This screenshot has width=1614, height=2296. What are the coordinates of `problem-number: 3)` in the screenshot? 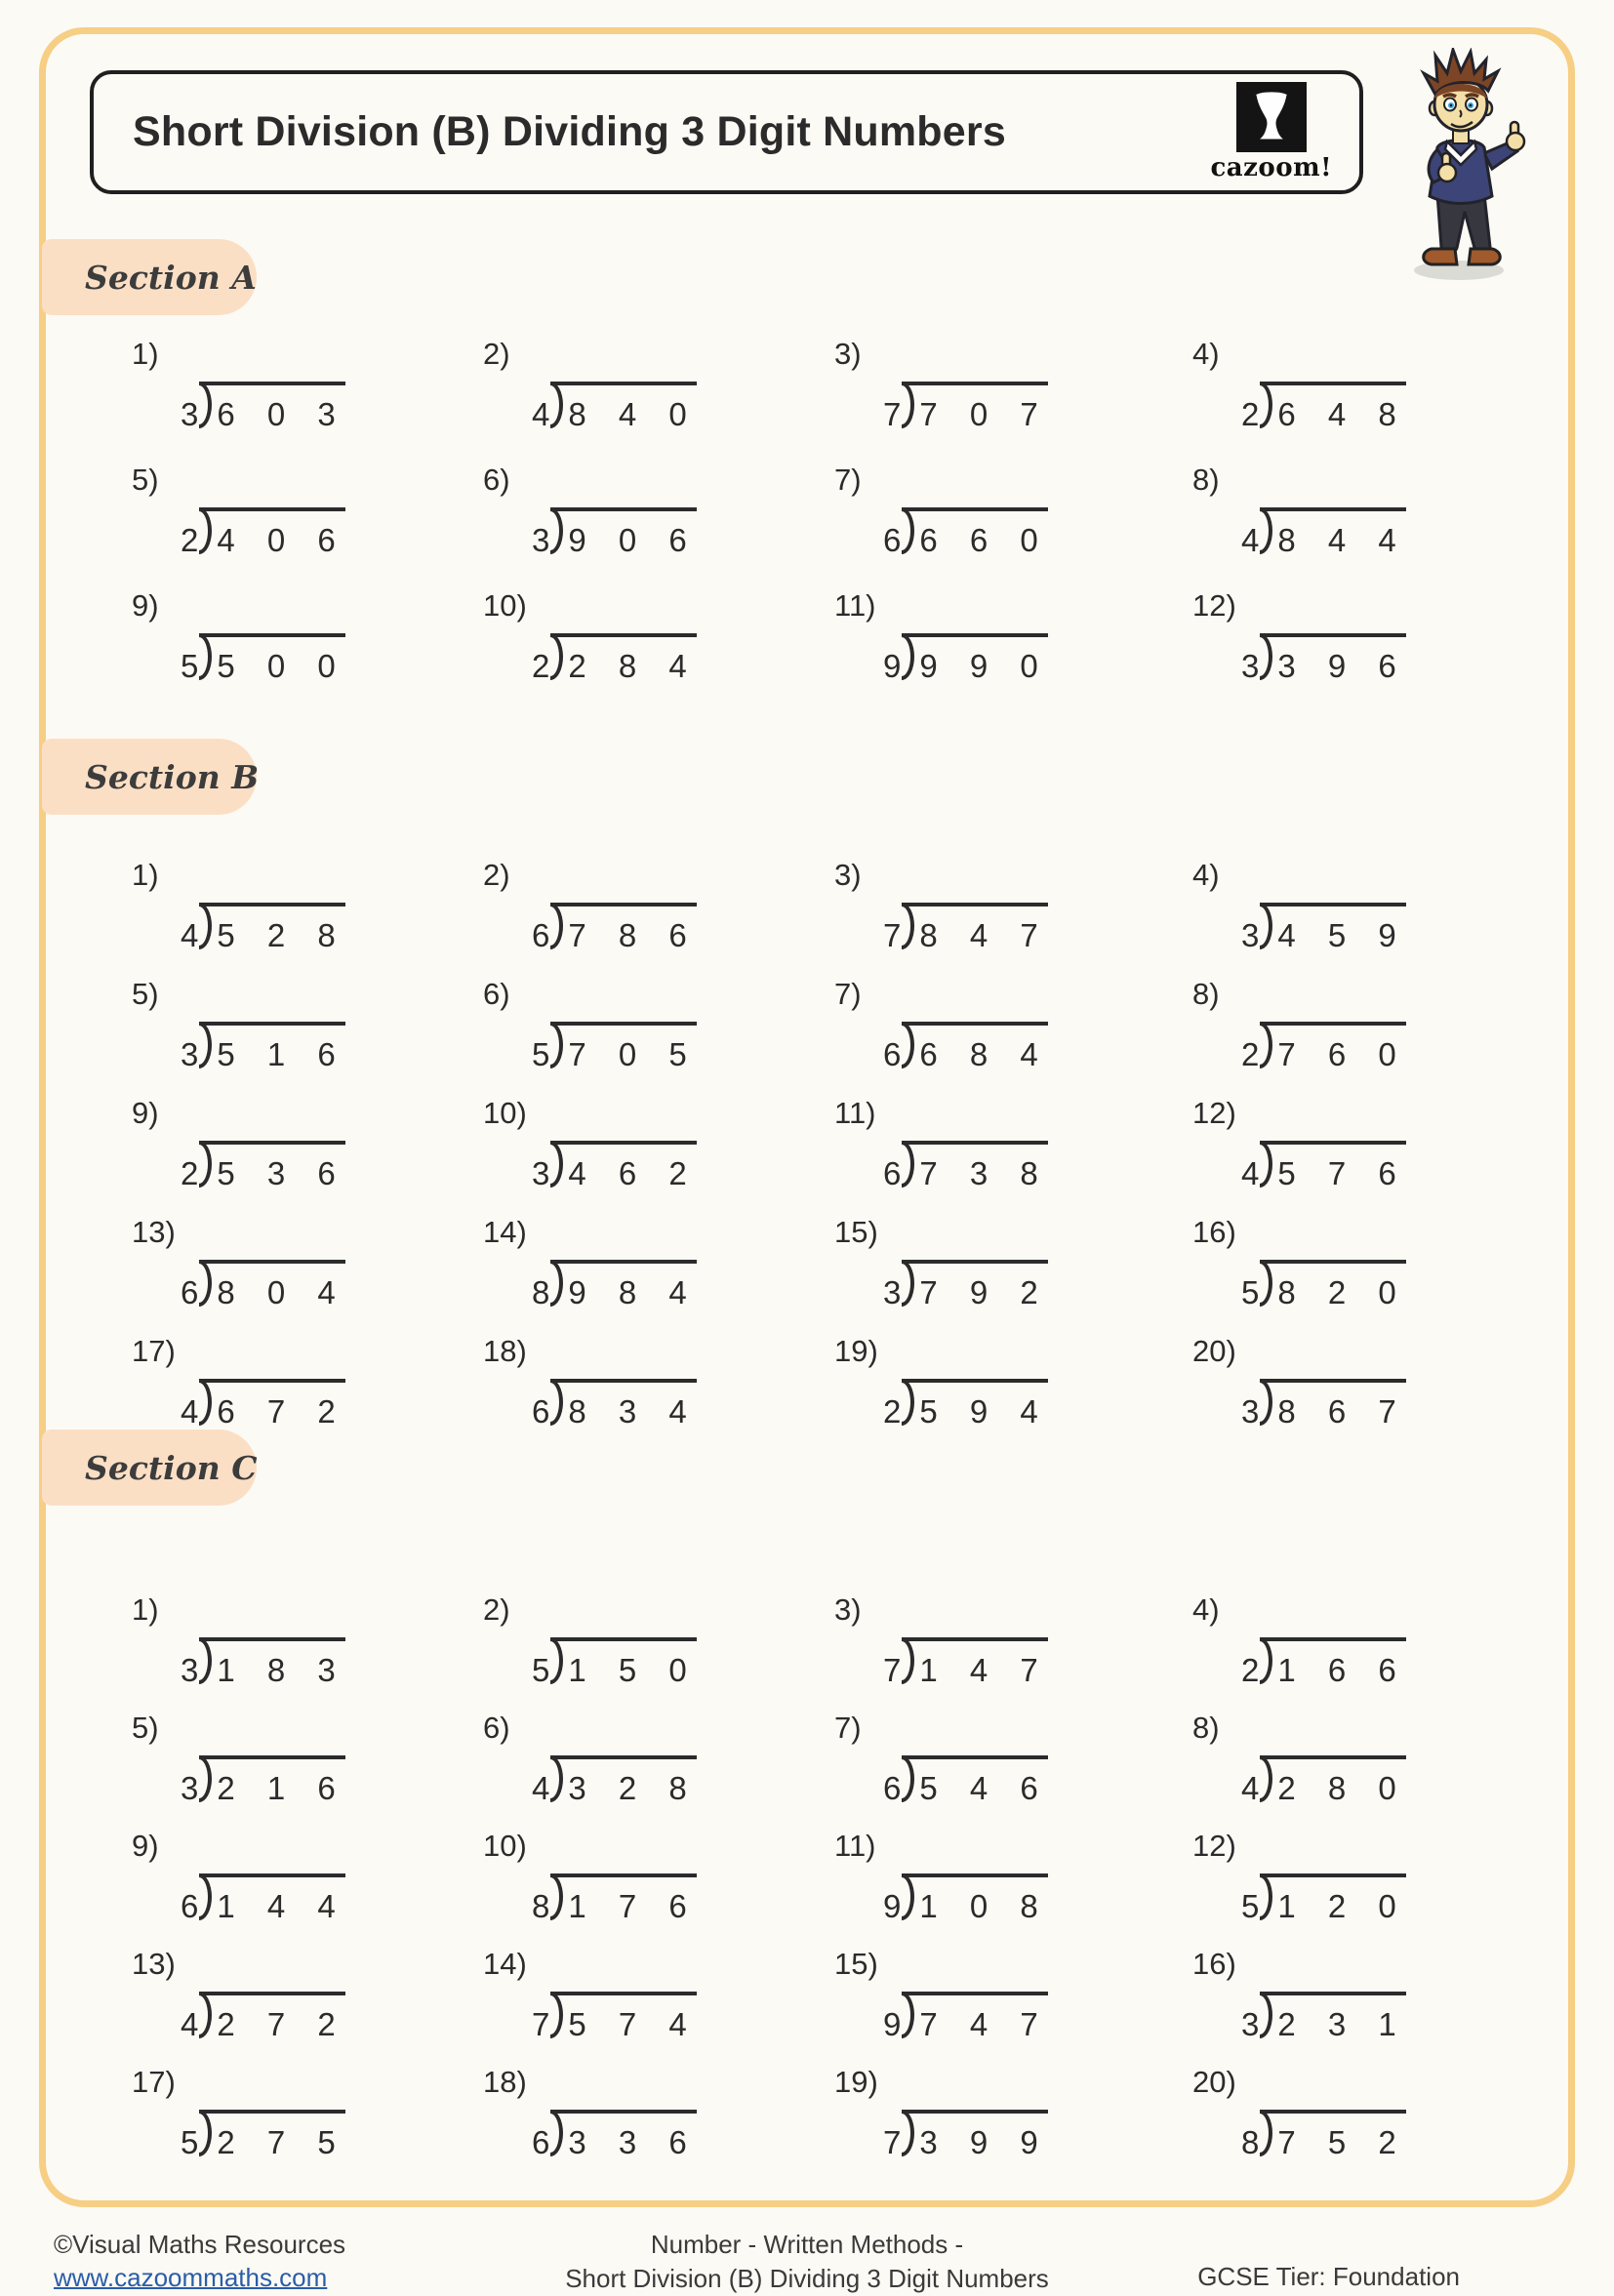 It's located at (848, 1610).